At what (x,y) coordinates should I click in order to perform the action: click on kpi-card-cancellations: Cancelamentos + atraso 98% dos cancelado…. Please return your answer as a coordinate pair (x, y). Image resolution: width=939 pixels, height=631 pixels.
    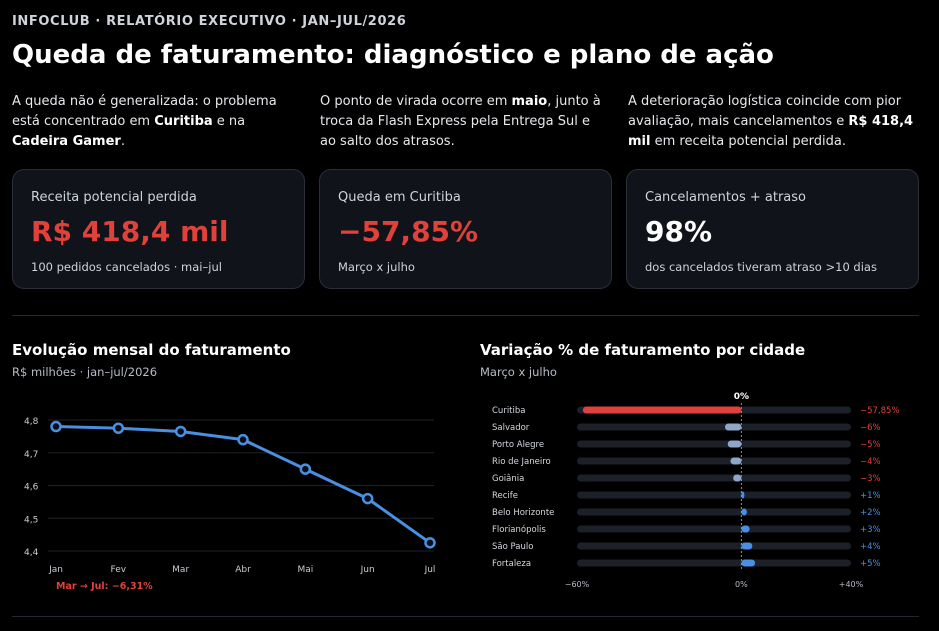
    Looking at the image, I should click on (772, 229).